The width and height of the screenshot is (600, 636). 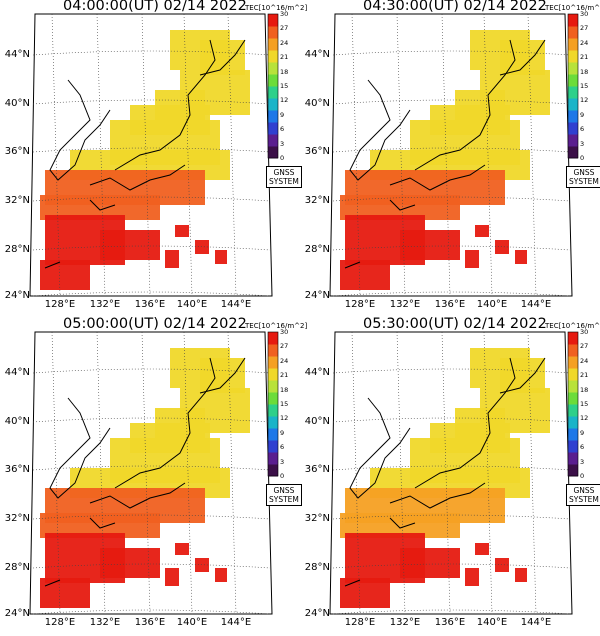 I want to click on panel-title: 04:30:00(UT) 02/14 2022, so click(x=455, y=7).